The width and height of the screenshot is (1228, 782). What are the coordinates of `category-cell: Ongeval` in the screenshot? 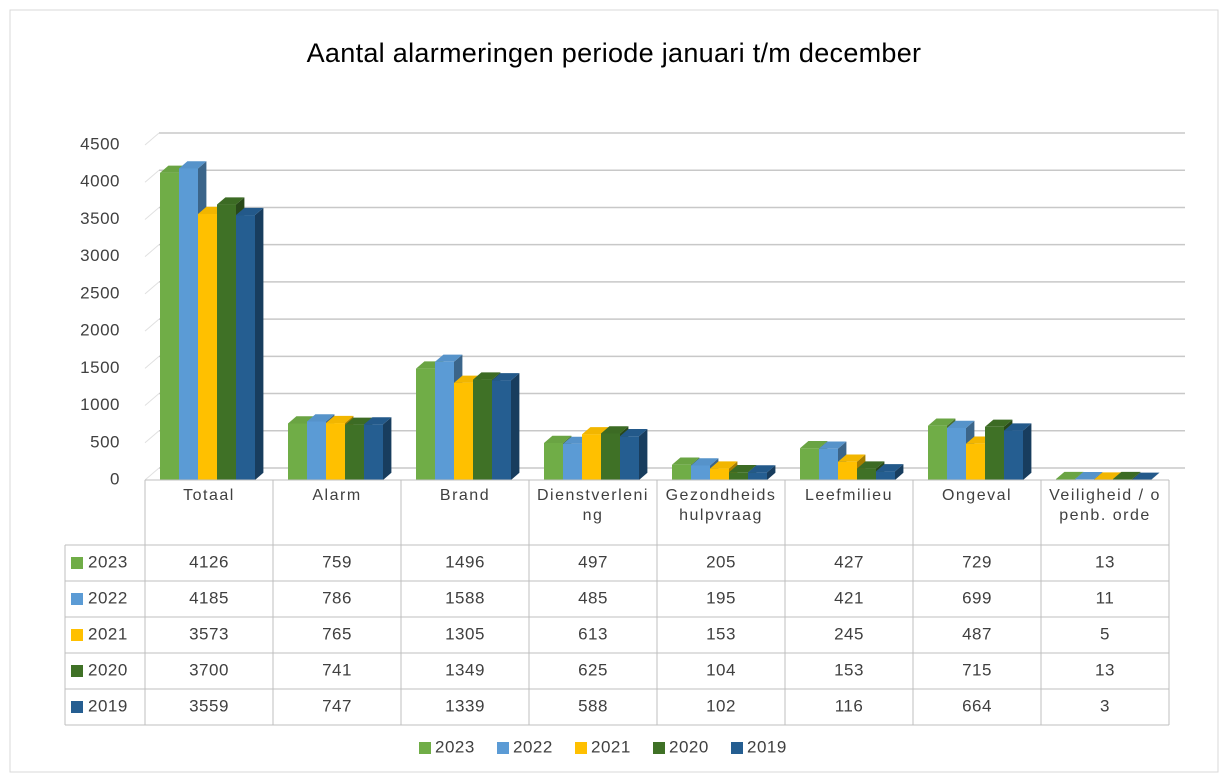 It's located at (977, 495).